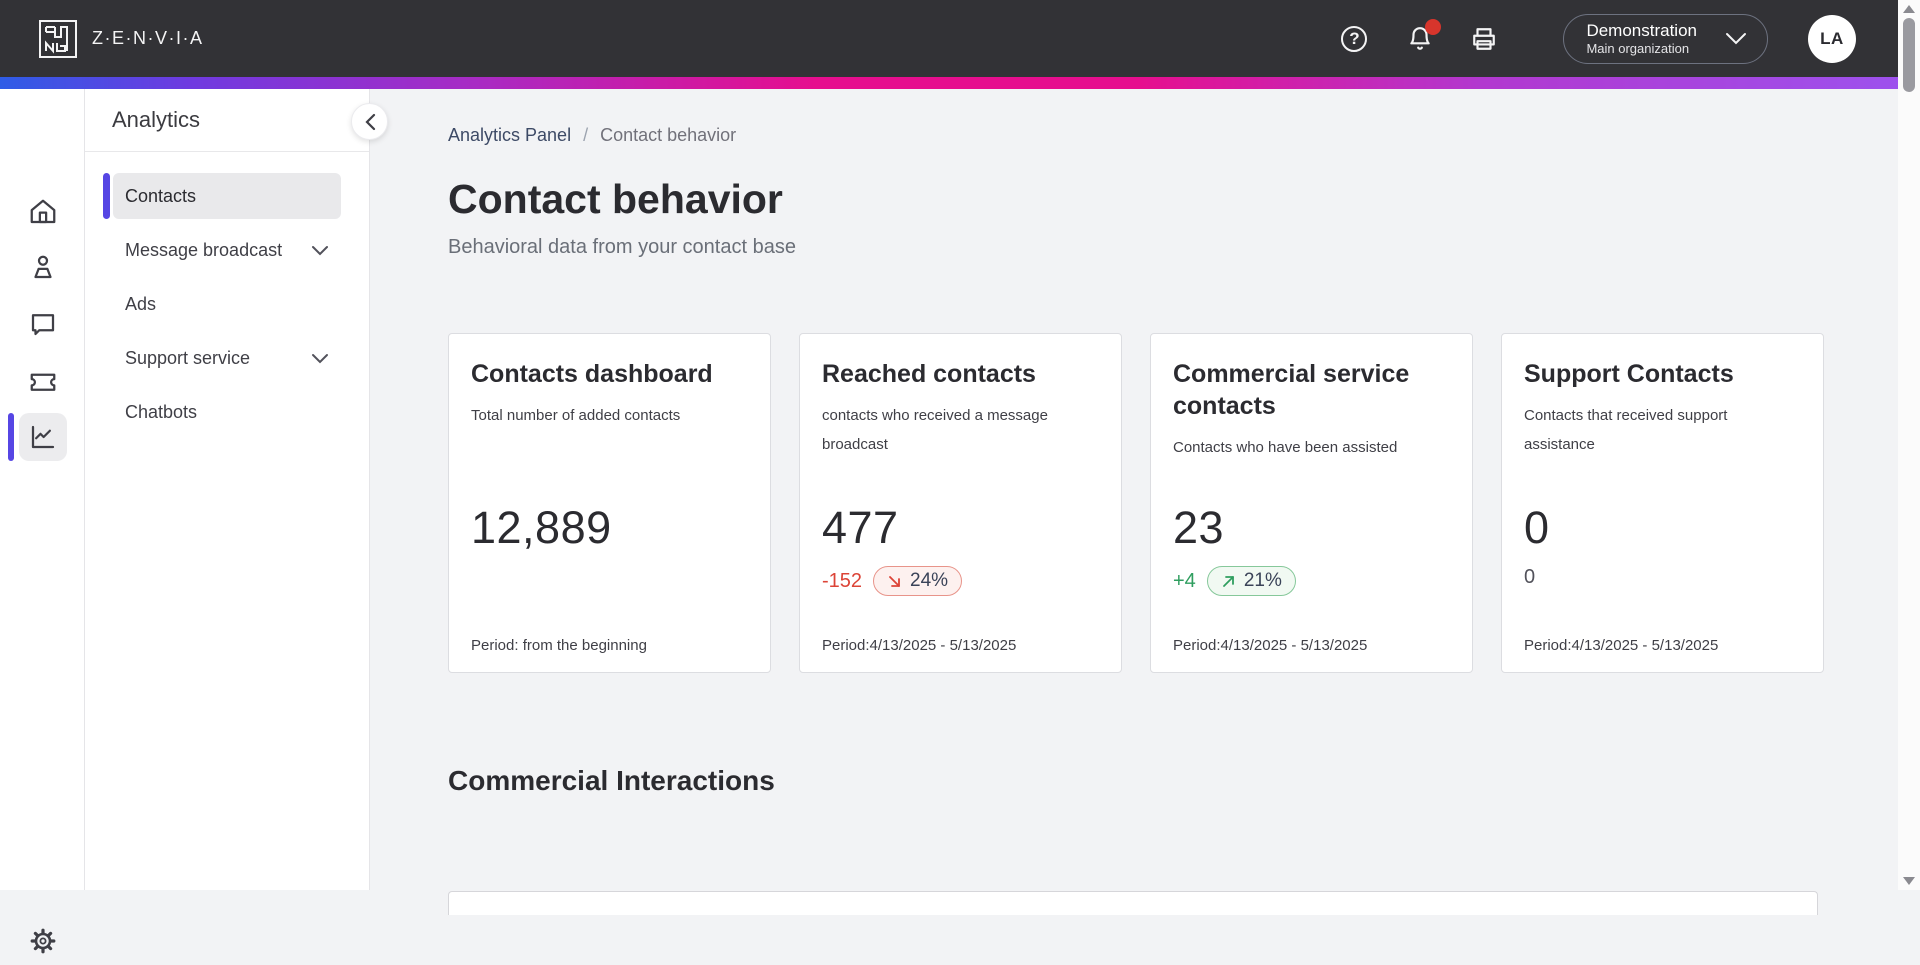 The image size is (1920, 965). I want to click on organization-subtitle: Main organization, so click(1638, 48).